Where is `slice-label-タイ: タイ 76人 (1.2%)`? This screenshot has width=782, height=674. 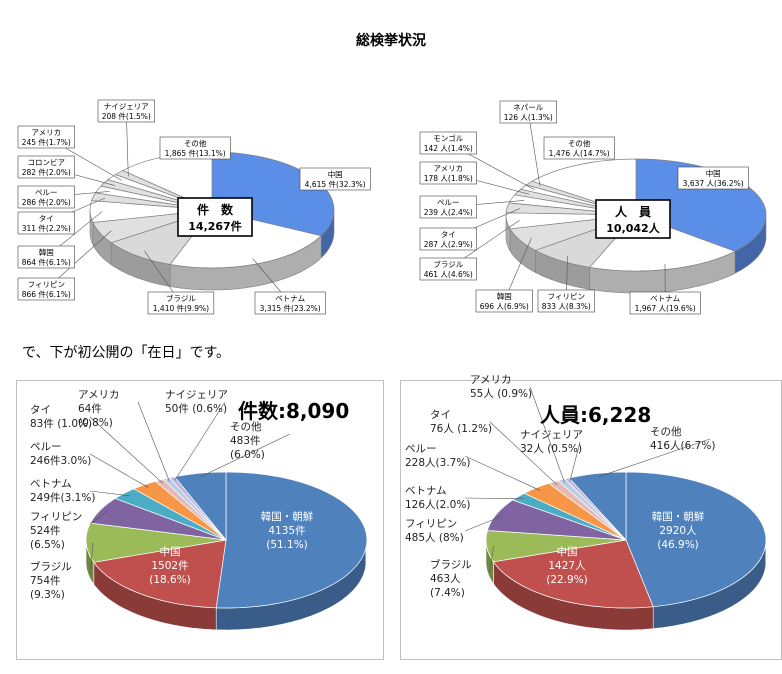
slice-label-タイ: タイ 76人 (1.2%) is located at coordinates (494, 447).